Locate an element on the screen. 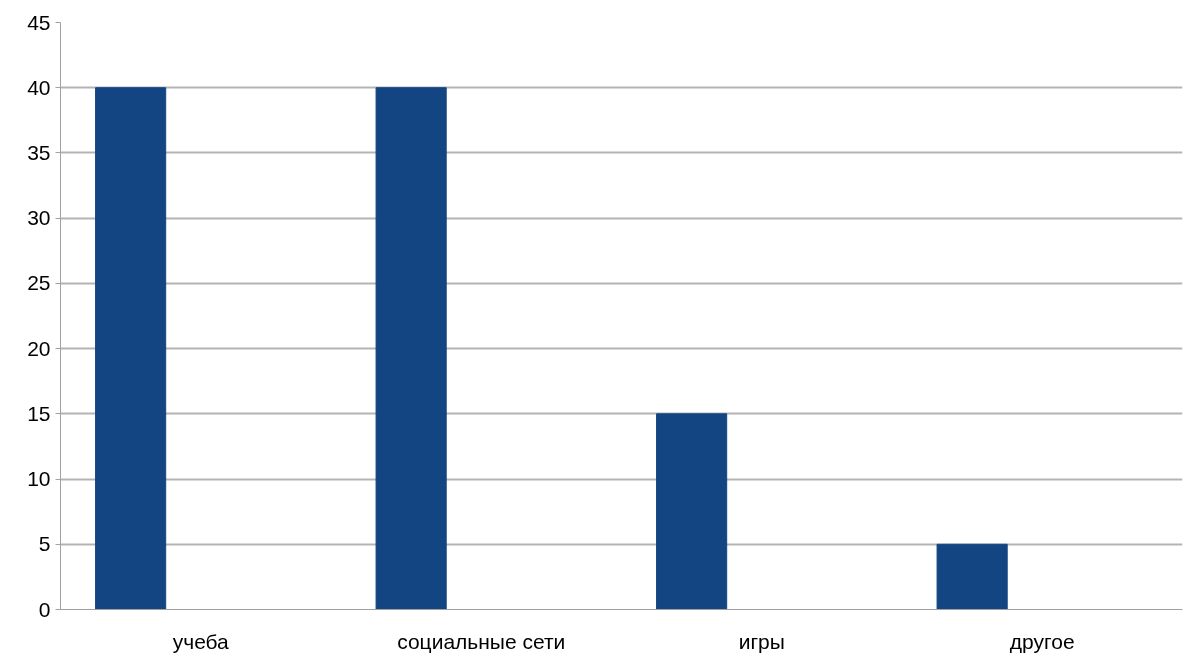  y-tick-label: 25 is located at coordinates (39, 283).